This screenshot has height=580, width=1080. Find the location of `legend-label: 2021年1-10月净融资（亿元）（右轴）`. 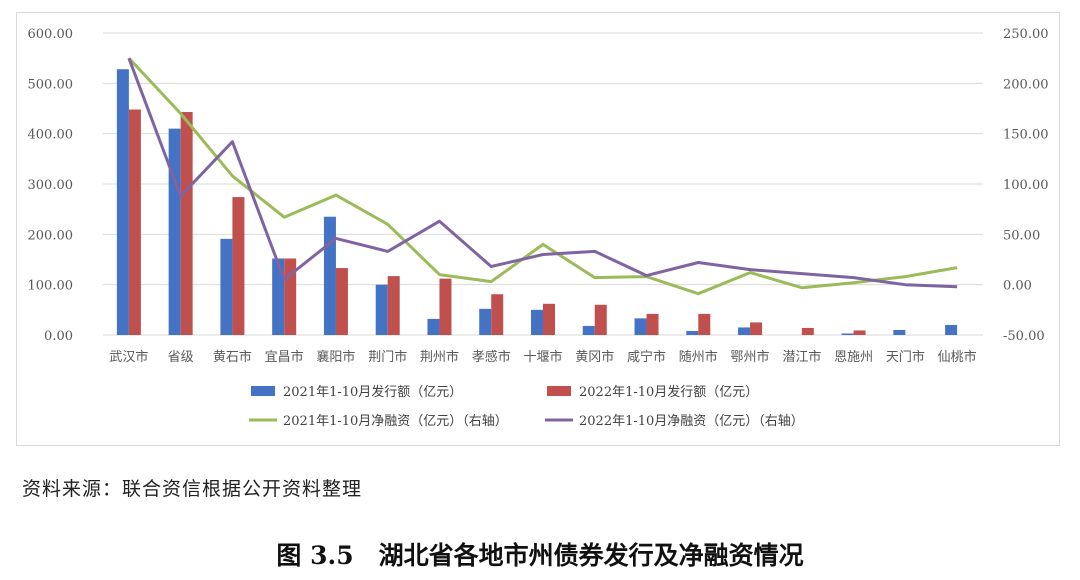

legend-label: 2021年1-10月净融资（亿元）（右轴） is located at coordinates (395, 421).